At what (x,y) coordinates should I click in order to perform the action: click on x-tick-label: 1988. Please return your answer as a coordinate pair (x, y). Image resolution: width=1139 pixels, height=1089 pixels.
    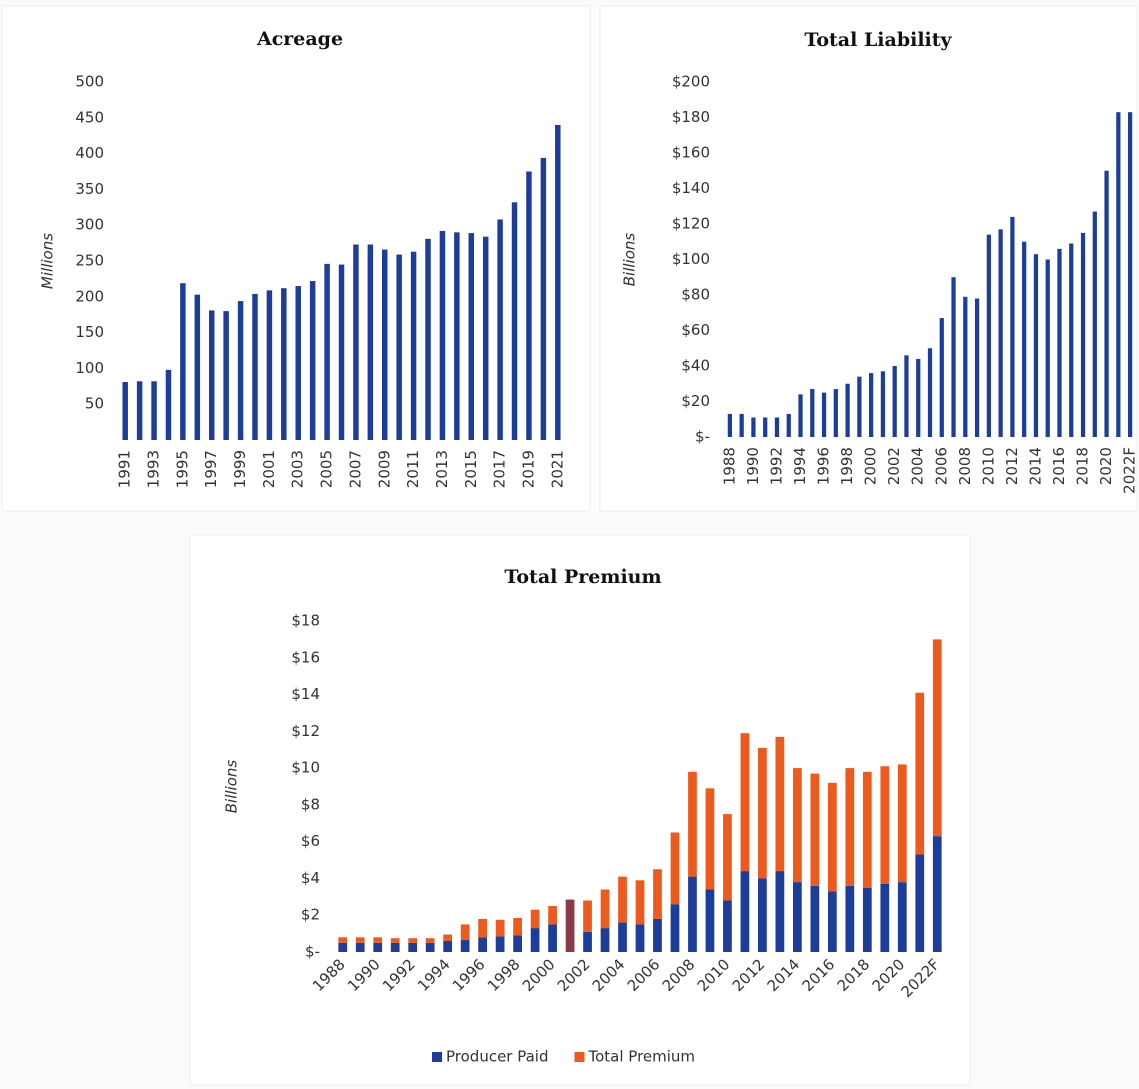
    Looking at the image, I should click on (729, 466).